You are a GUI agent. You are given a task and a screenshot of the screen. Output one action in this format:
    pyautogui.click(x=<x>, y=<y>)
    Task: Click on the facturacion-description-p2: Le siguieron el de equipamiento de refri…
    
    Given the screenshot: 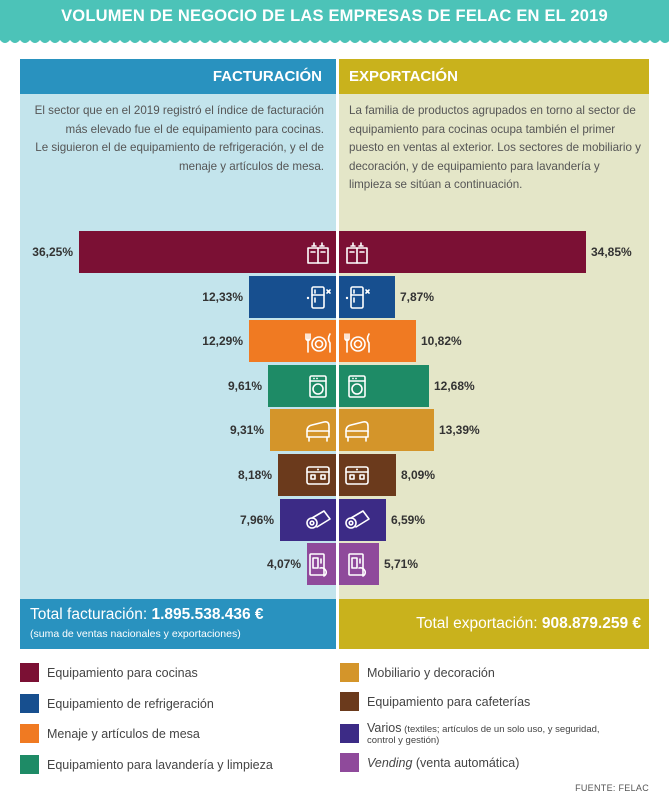 What is the action you would take?
    pyautogui.click(x=179, y=157)
    